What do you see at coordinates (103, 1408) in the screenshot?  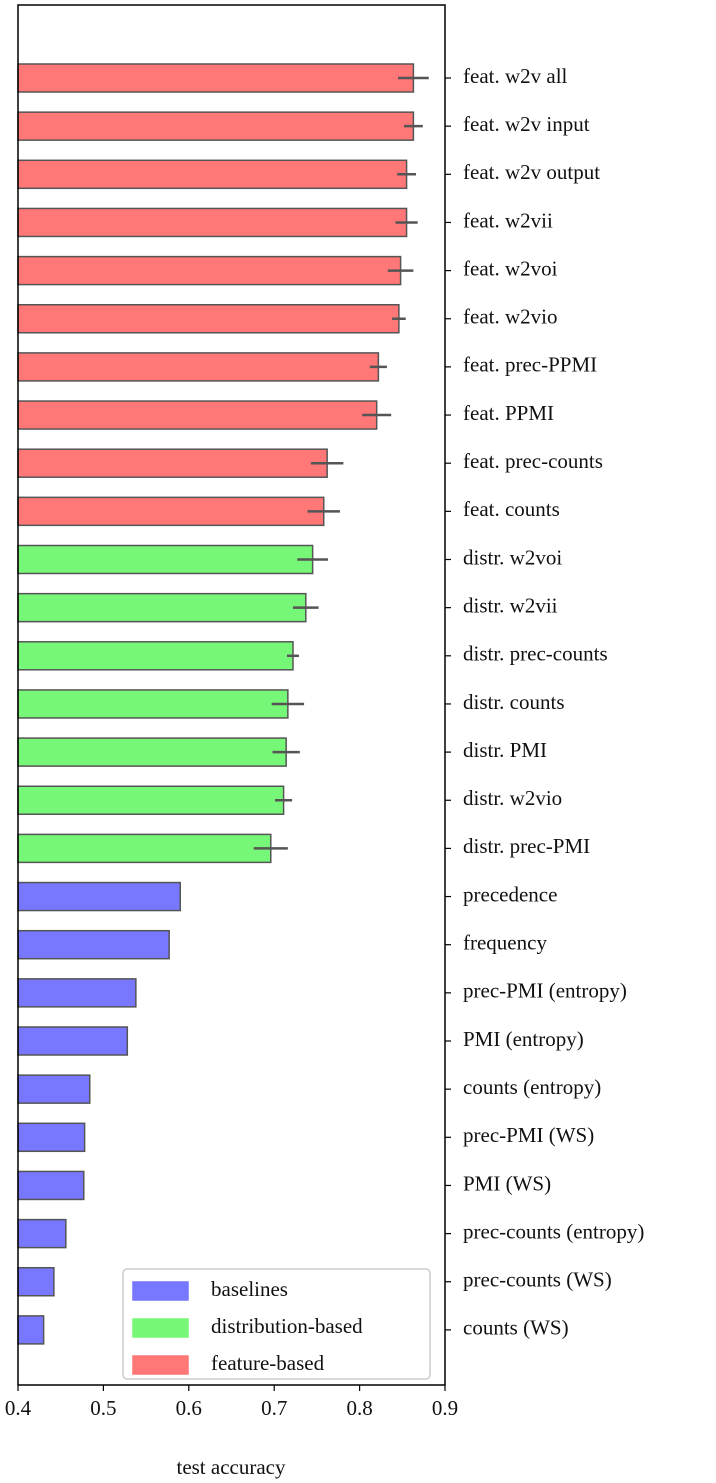 I see `x-tick-label: 0.5` at bounding box center [103, 1408].